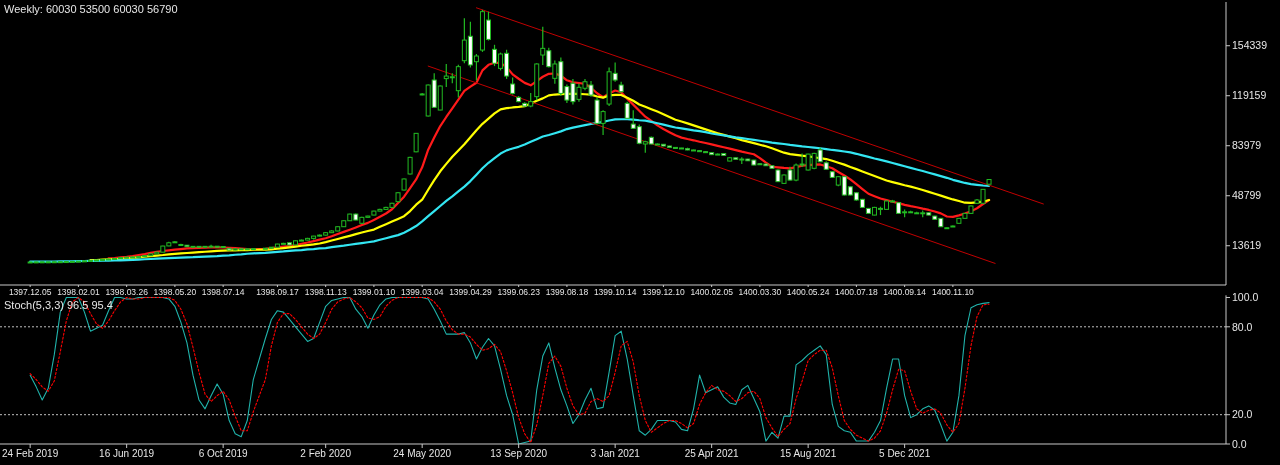 The width and height of the screenshot is (1280, 465). I want to click on chart-title: Weekly: 60030 53500 60030 56790, so click(91, 9).